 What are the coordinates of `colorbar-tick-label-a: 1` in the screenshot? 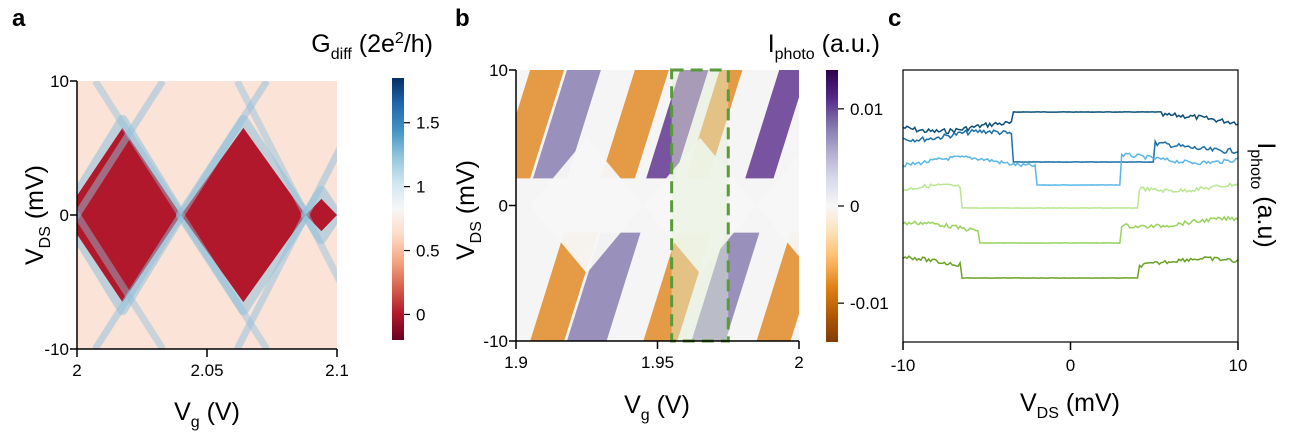 It's located at (420, 187).